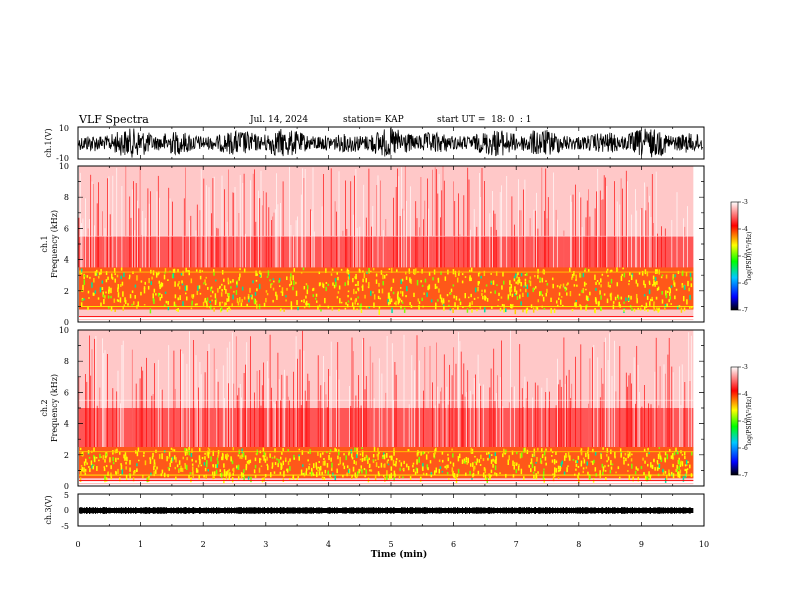 The height and width of the screenshot is (612, 792). Describe the element at coordinates (373, 120) in the screenshot. I see `header-station: station= KAP` at that location.